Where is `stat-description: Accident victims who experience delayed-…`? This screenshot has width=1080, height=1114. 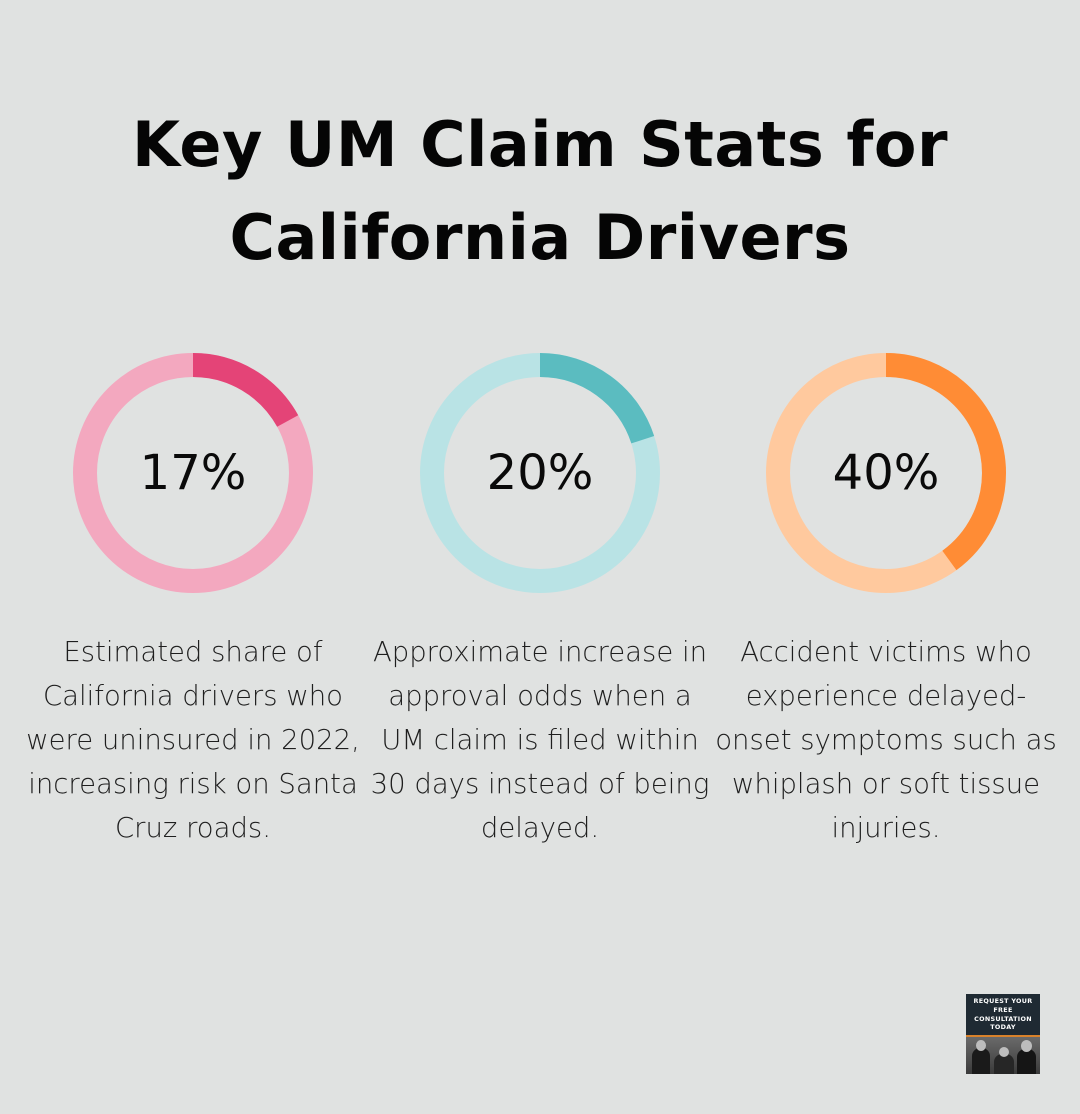 stat-description: Accident victims who experience delayed-… is located at coordinates (886, 740).